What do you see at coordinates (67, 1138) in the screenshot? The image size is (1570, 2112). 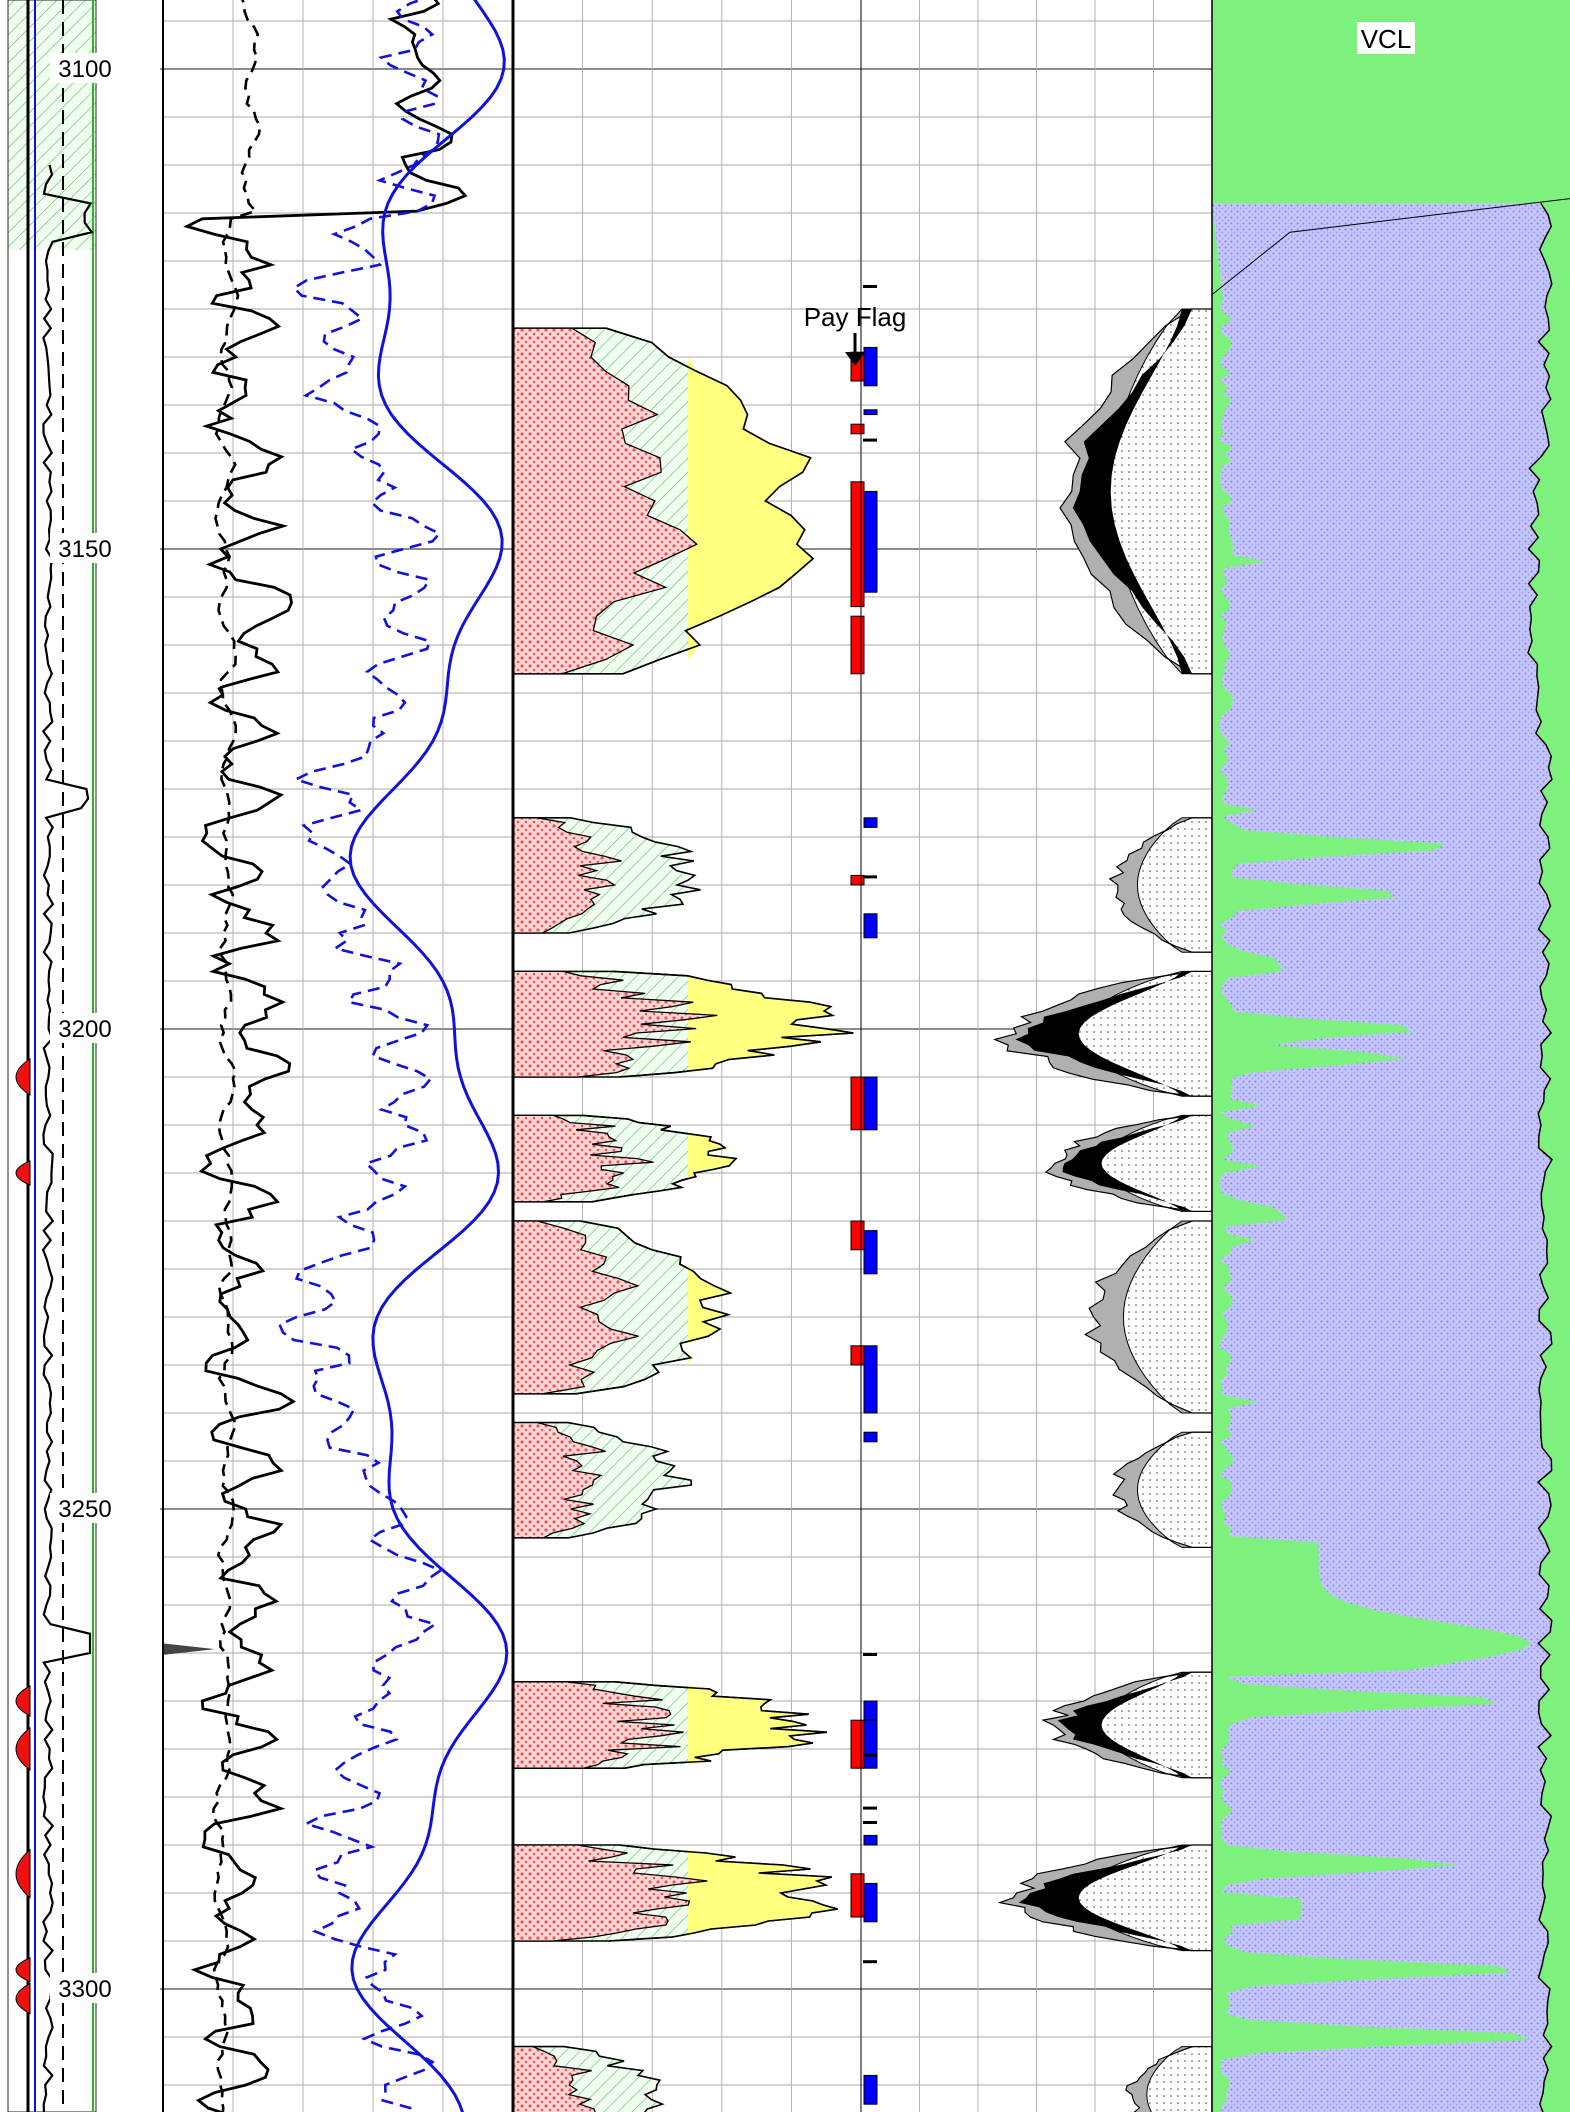 I see `depth-track-curve` at bounding box center [67, 1138].